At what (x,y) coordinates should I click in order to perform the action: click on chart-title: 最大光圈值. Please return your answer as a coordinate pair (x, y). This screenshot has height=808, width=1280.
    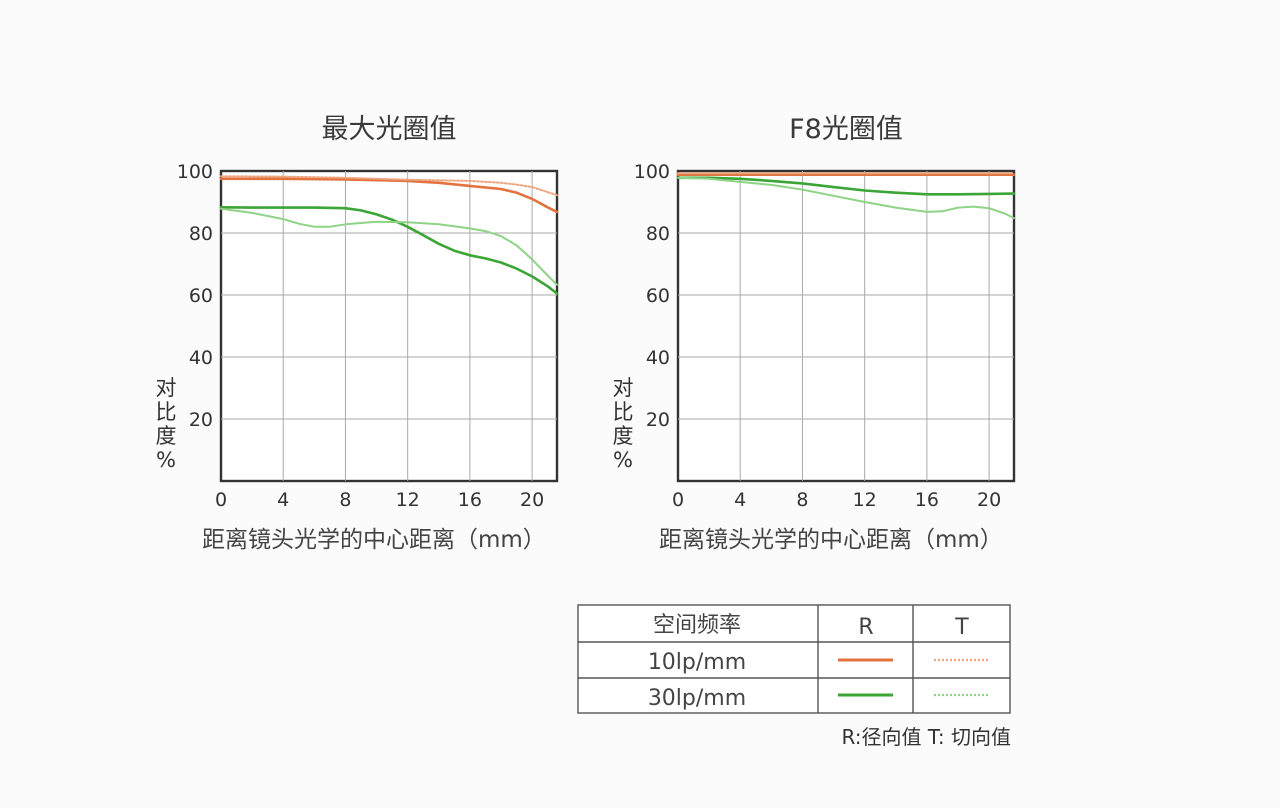
    Looking at the image, I should click on (389, 129).